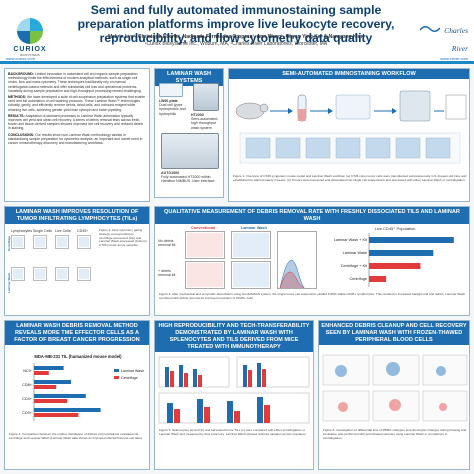 This screenshot has height=474, width=474. Describe the element at coordinates (395, 228) in the screenshot. I see `qual-chart-title: Live CD45⁺ Population` at that location.